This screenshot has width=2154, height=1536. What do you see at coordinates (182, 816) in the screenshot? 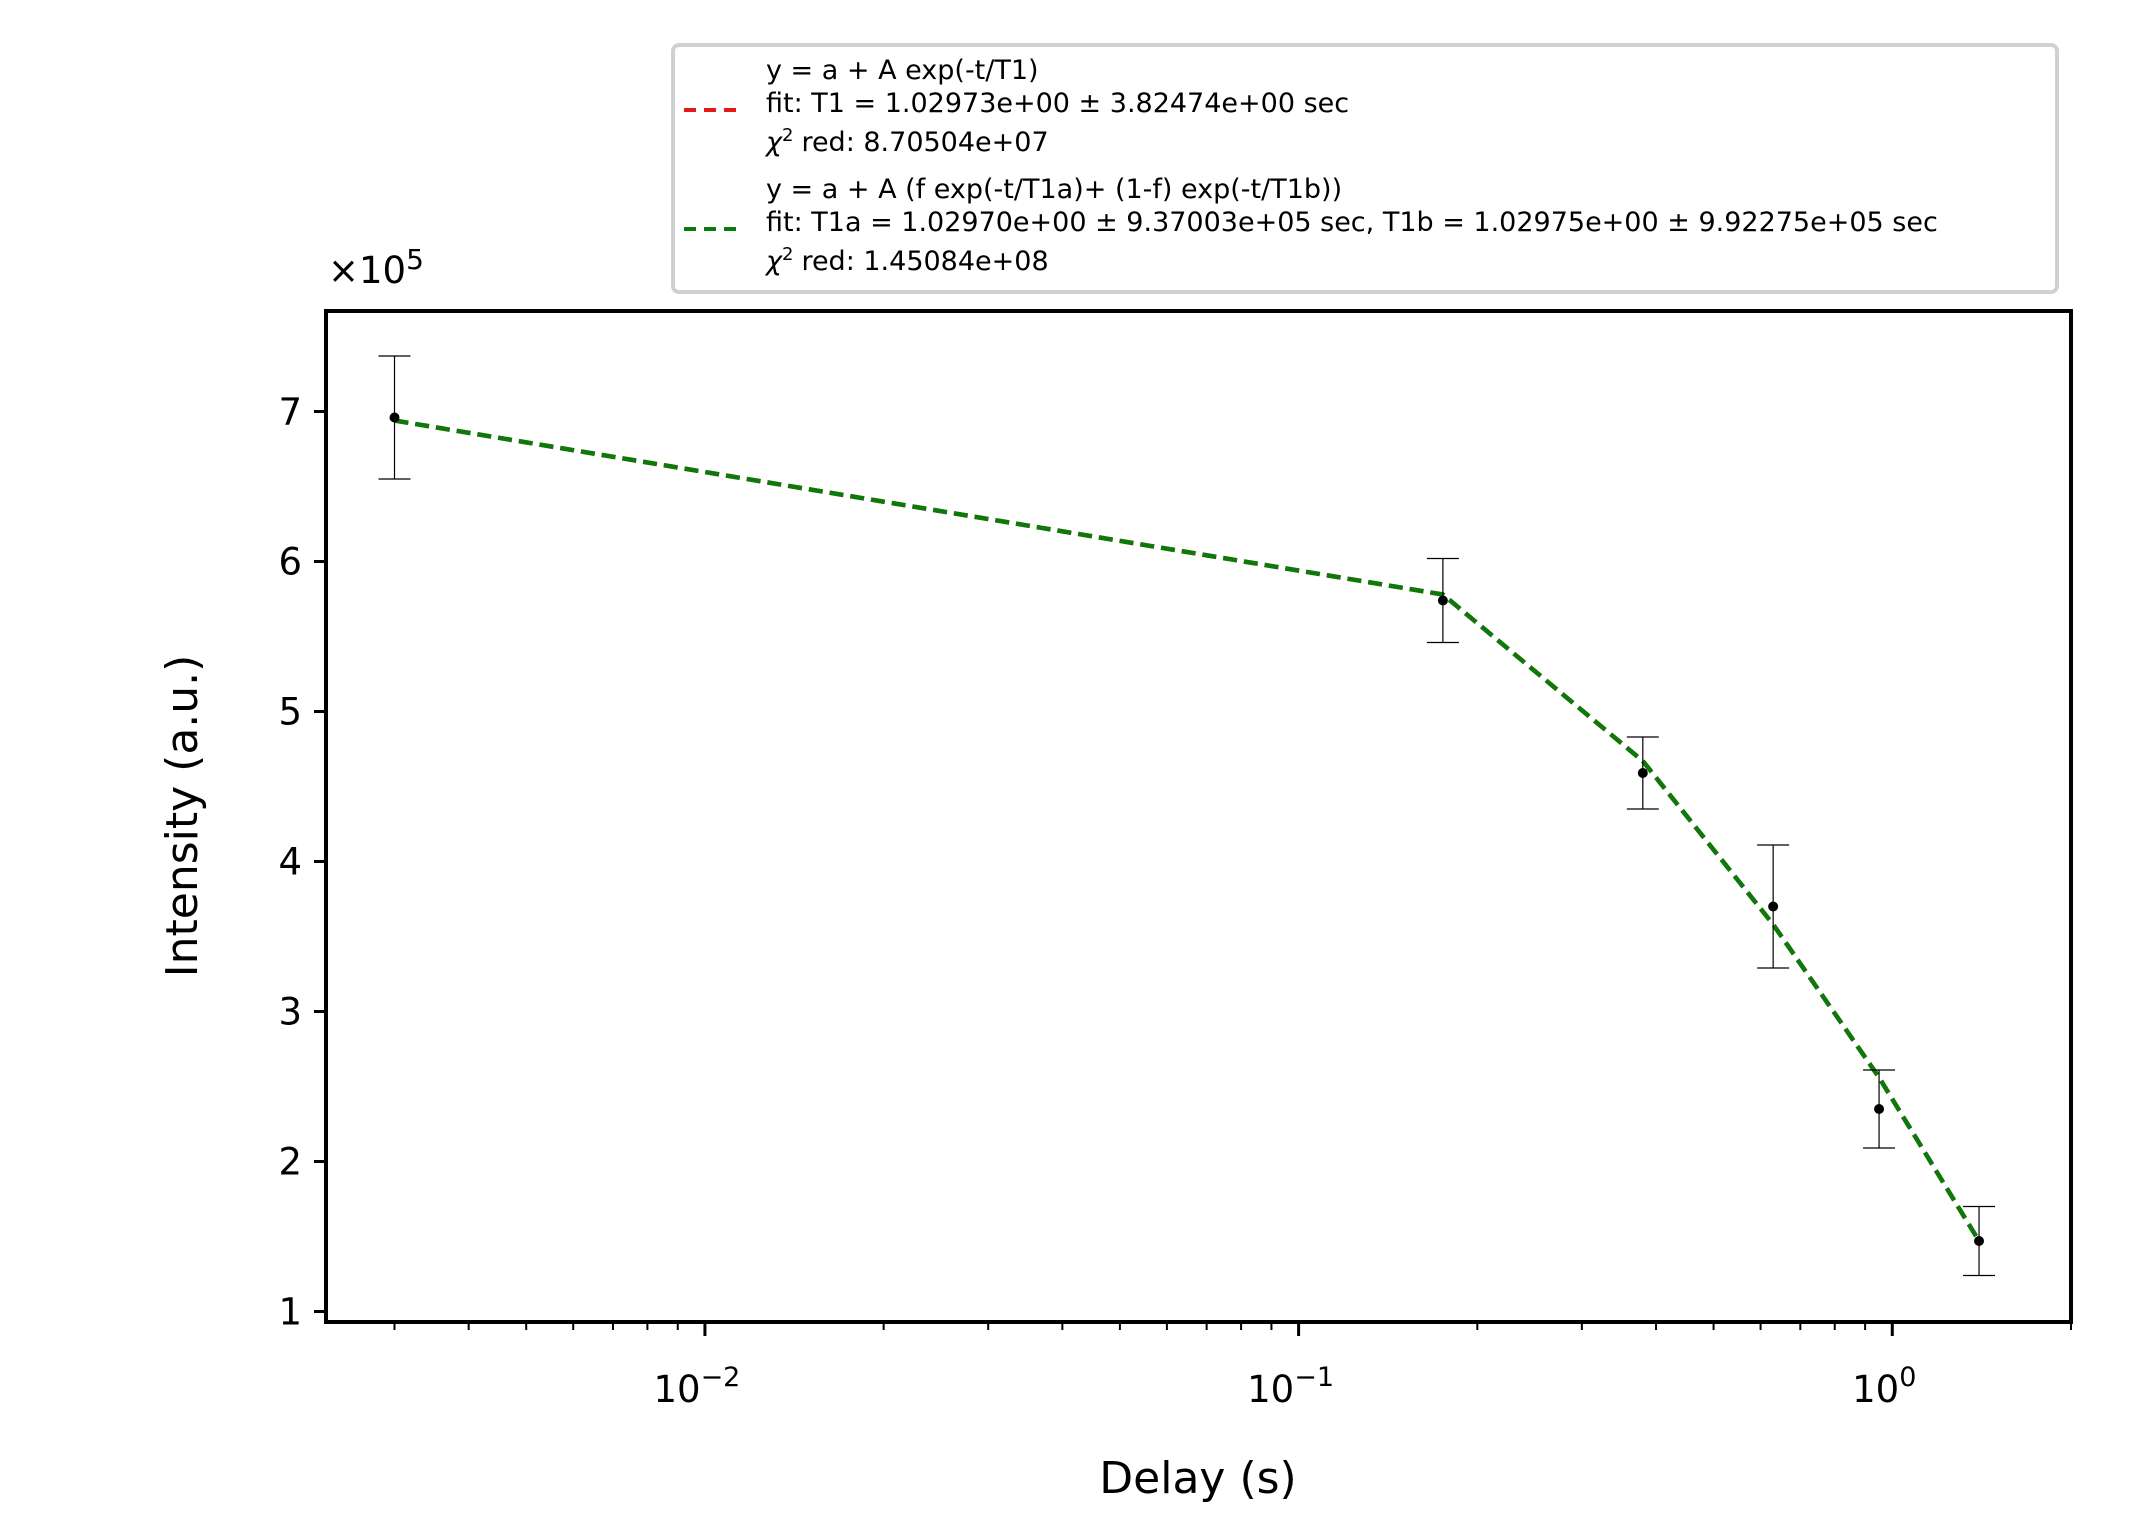
I see `y-axis-title: Intensity (a.u.)` at bounding box center [182, 816].